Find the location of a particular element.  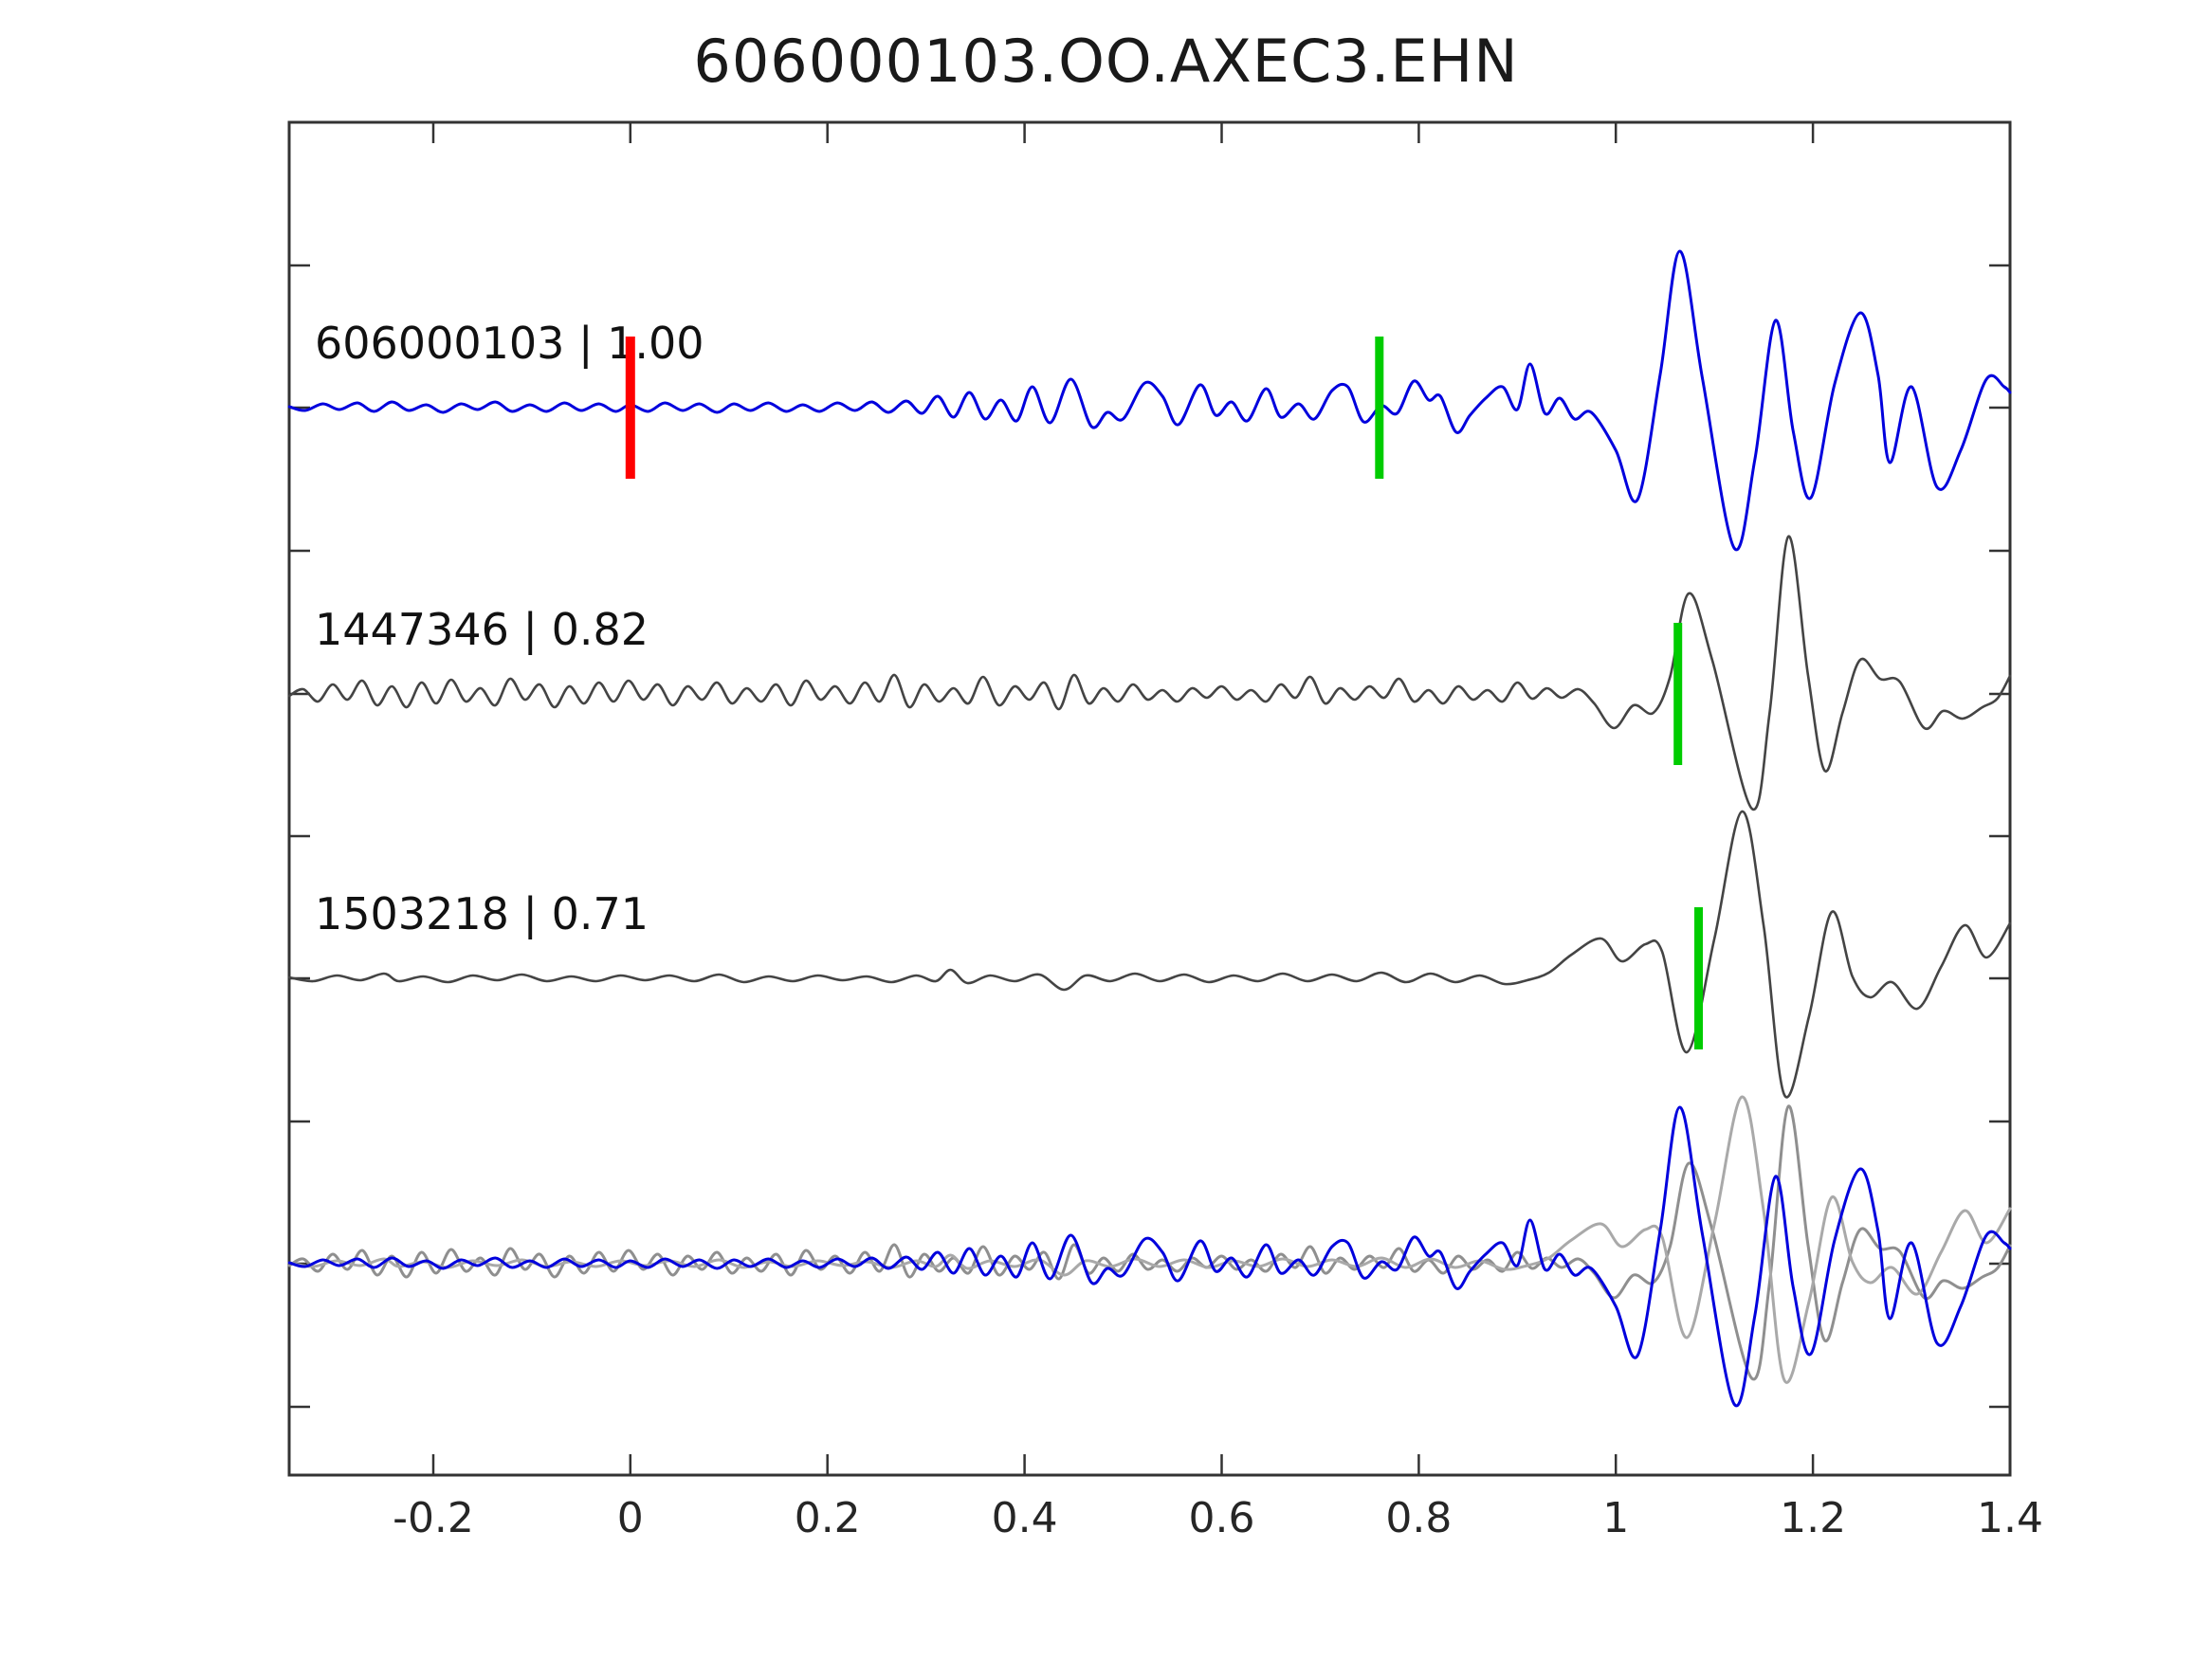

x-tick-label: 1 is located at coordinates (1615, 1518).